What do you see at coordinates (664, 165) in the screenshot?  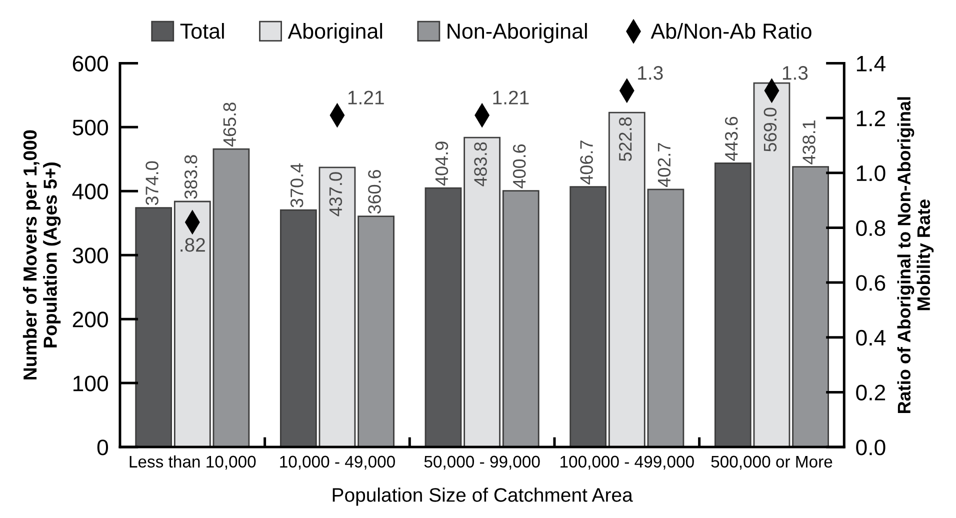 I see `data-label: 402.7` at bounding box center [664, 165].